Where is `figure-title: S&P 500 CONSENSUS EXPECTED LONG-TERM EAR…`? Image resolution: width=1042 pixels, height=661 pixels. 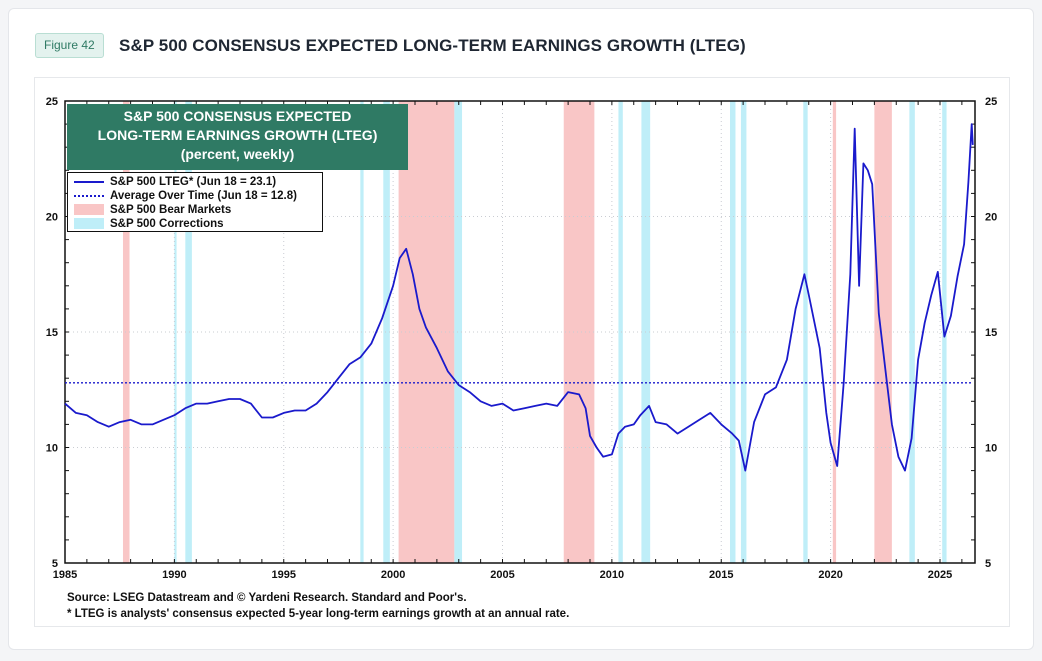
figure-title: S&P 500 CONSENSUS EXPECTED LONG-TERM EAR… is located at coordinates (432, 45).